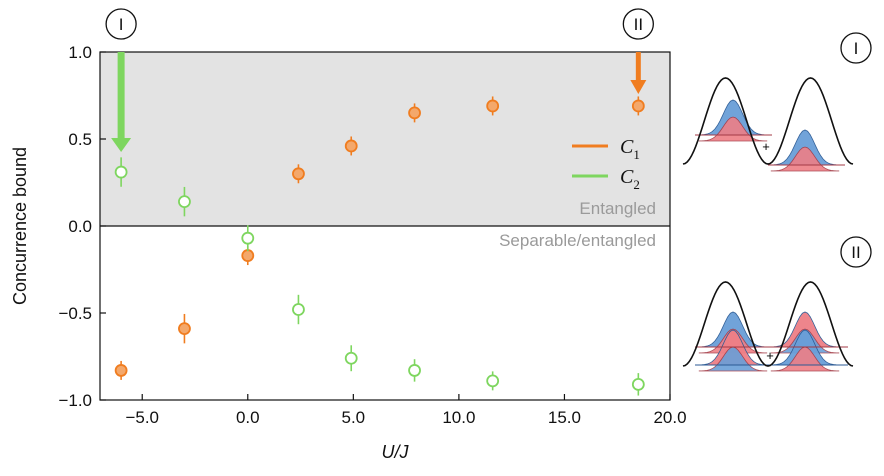  I want to click on entangled-label: Entangled, so click(617, 208).